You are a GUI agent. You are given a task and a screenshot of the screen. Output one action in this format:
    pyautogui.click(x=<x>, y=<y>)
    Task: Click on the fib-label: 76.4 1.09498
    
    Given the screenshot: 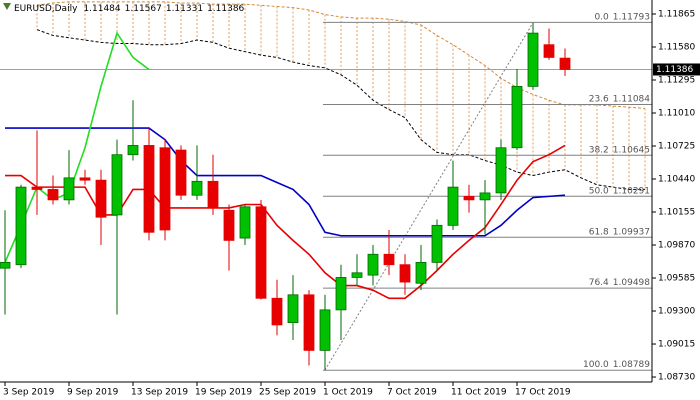 What is the action you would take?
    pyautogui.click(x=620, y=283)
    